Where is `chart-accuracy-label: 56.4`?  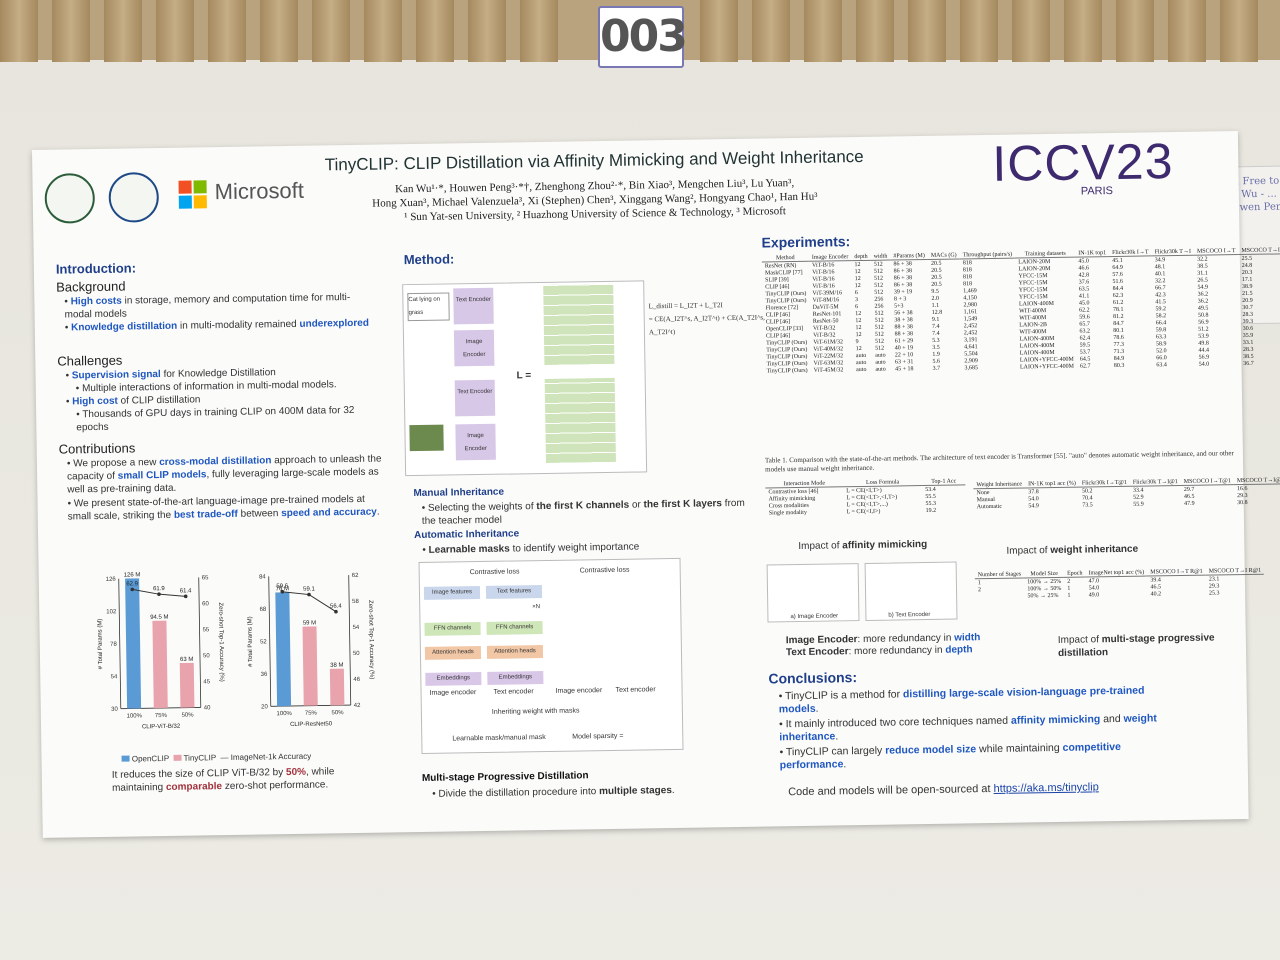 chart-accuracy-label: 56.4 is located at coordinates (336, 607).